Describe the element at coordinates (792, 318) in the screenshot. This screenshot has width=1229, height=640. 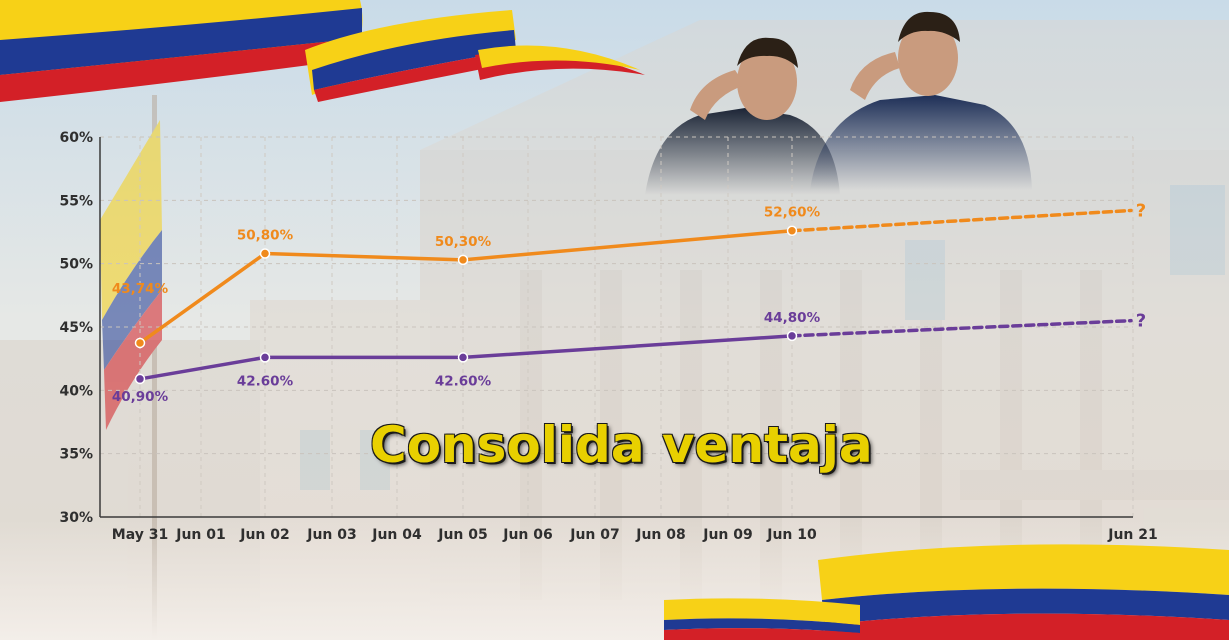
I see `data-label: 44,80%` at that location.